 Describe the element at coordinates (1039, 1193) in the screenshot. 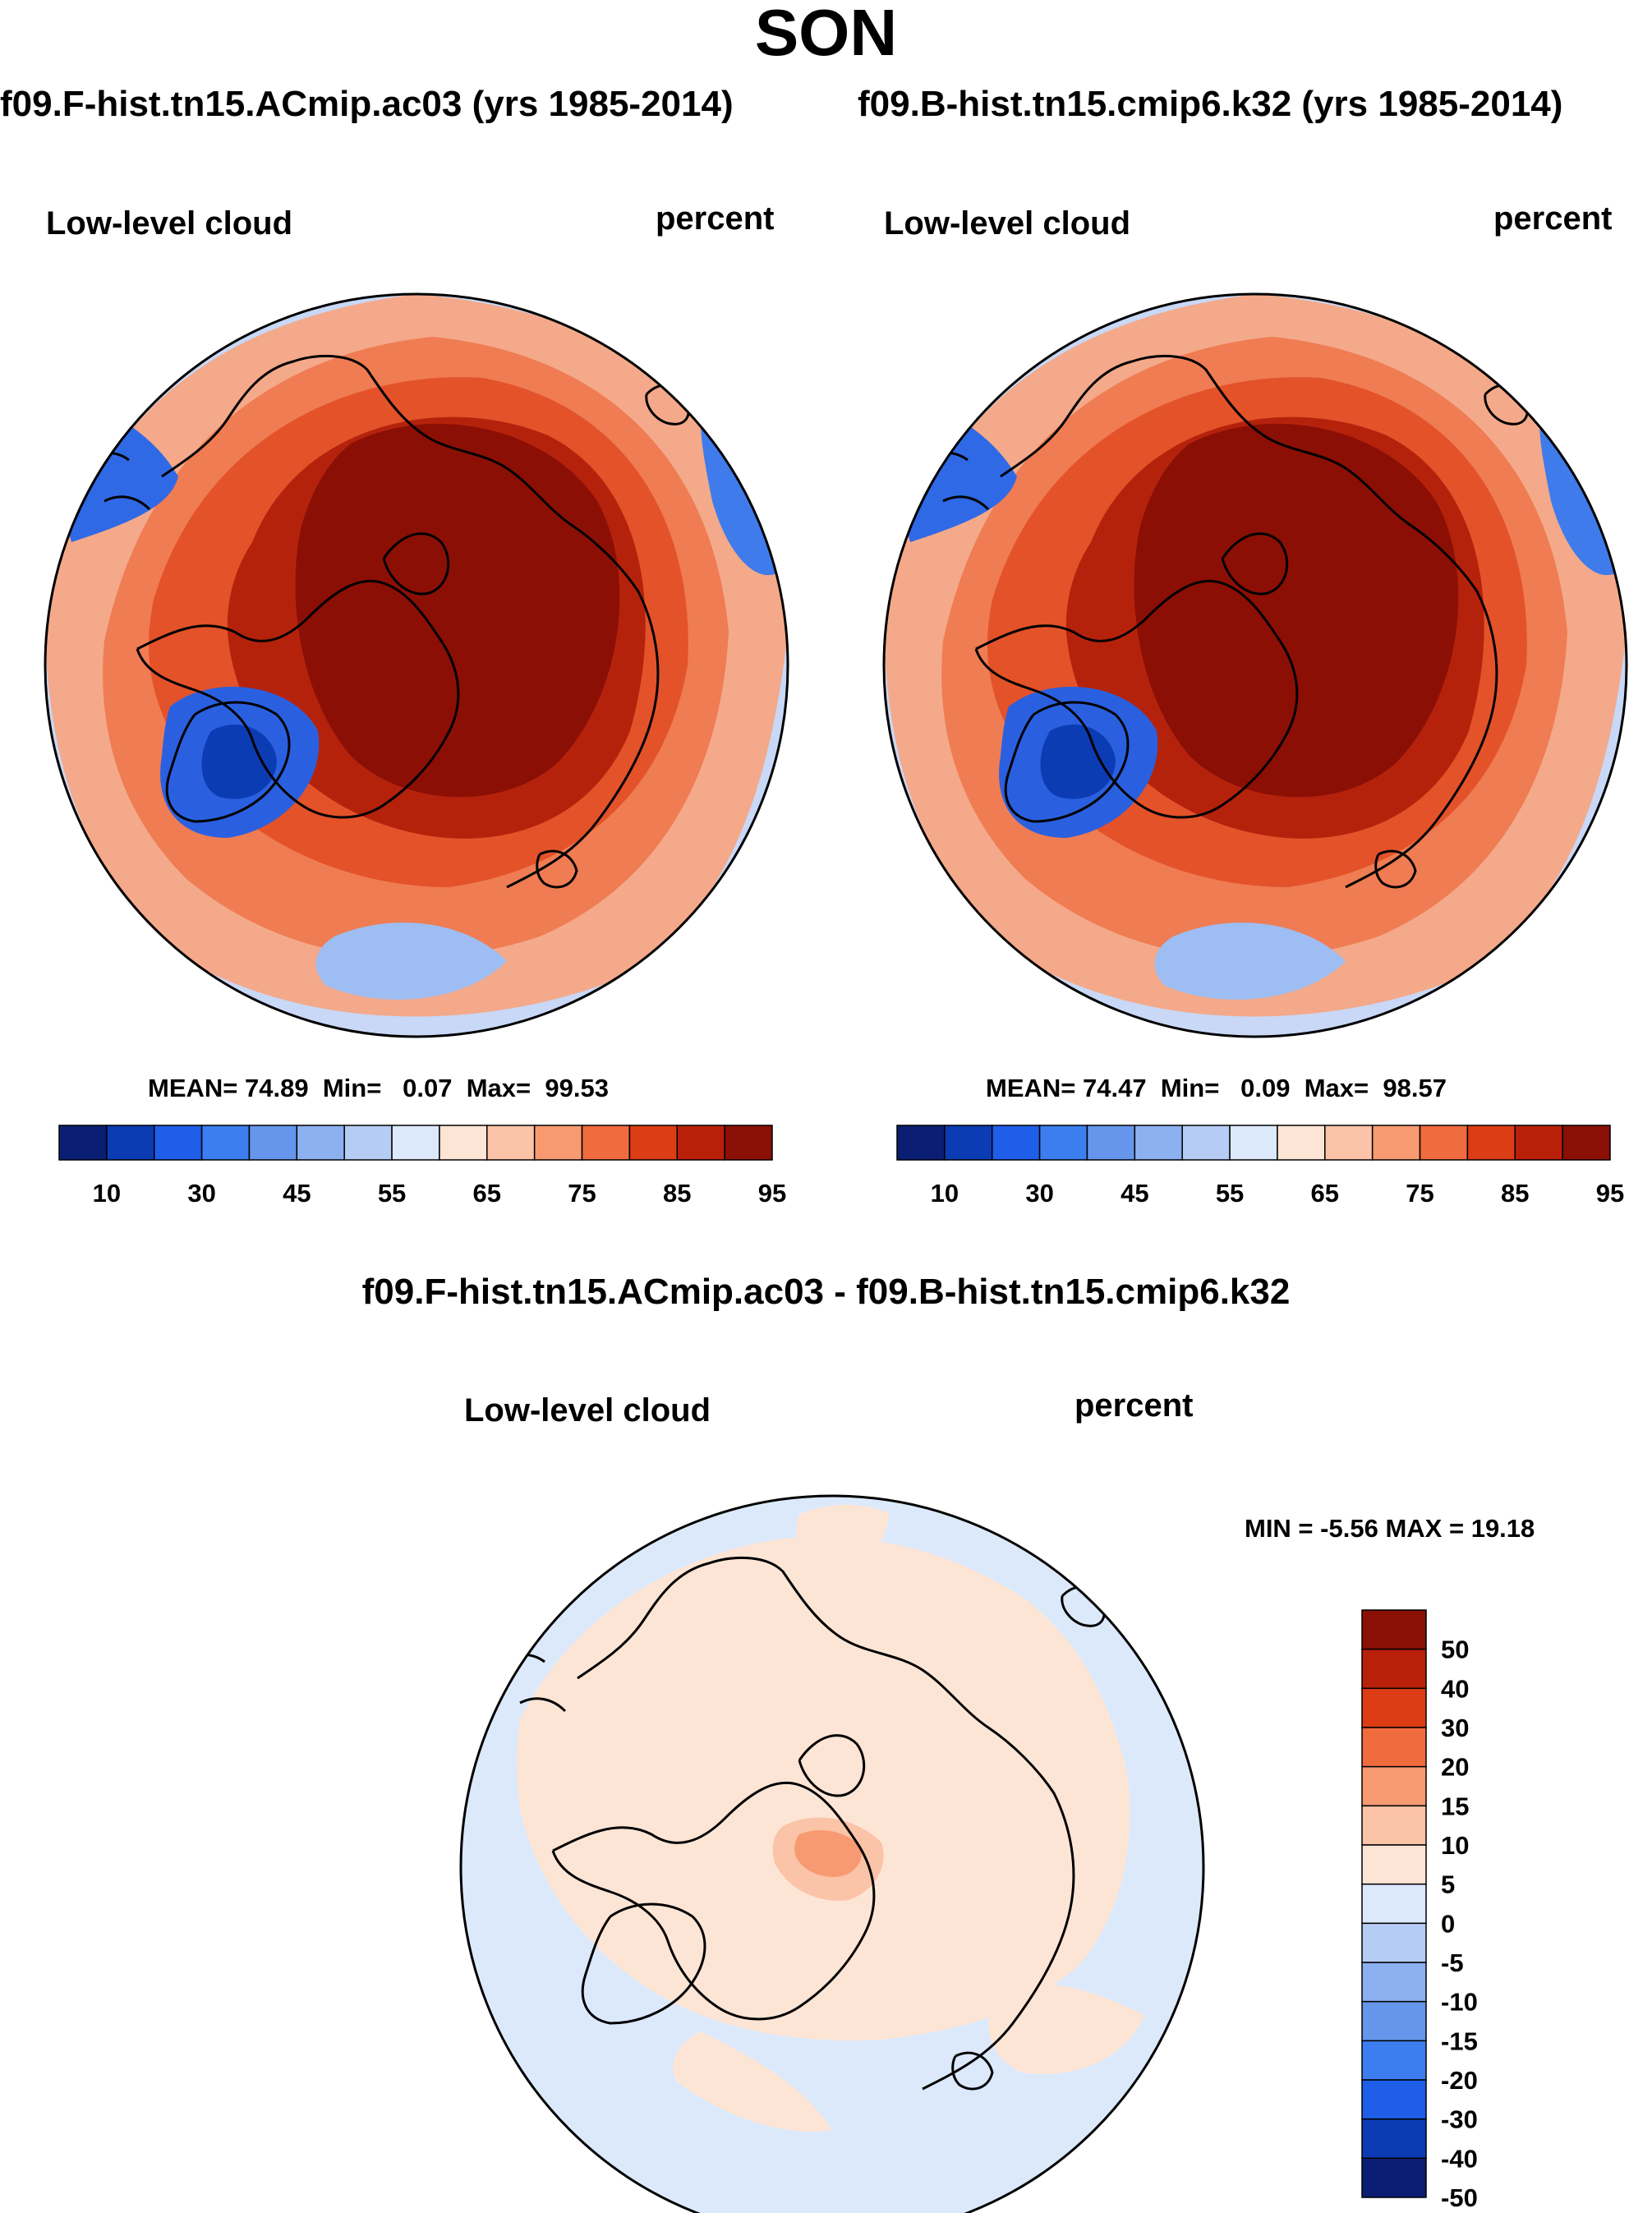

I see `panel2-colorbar-label: 30` at that location.